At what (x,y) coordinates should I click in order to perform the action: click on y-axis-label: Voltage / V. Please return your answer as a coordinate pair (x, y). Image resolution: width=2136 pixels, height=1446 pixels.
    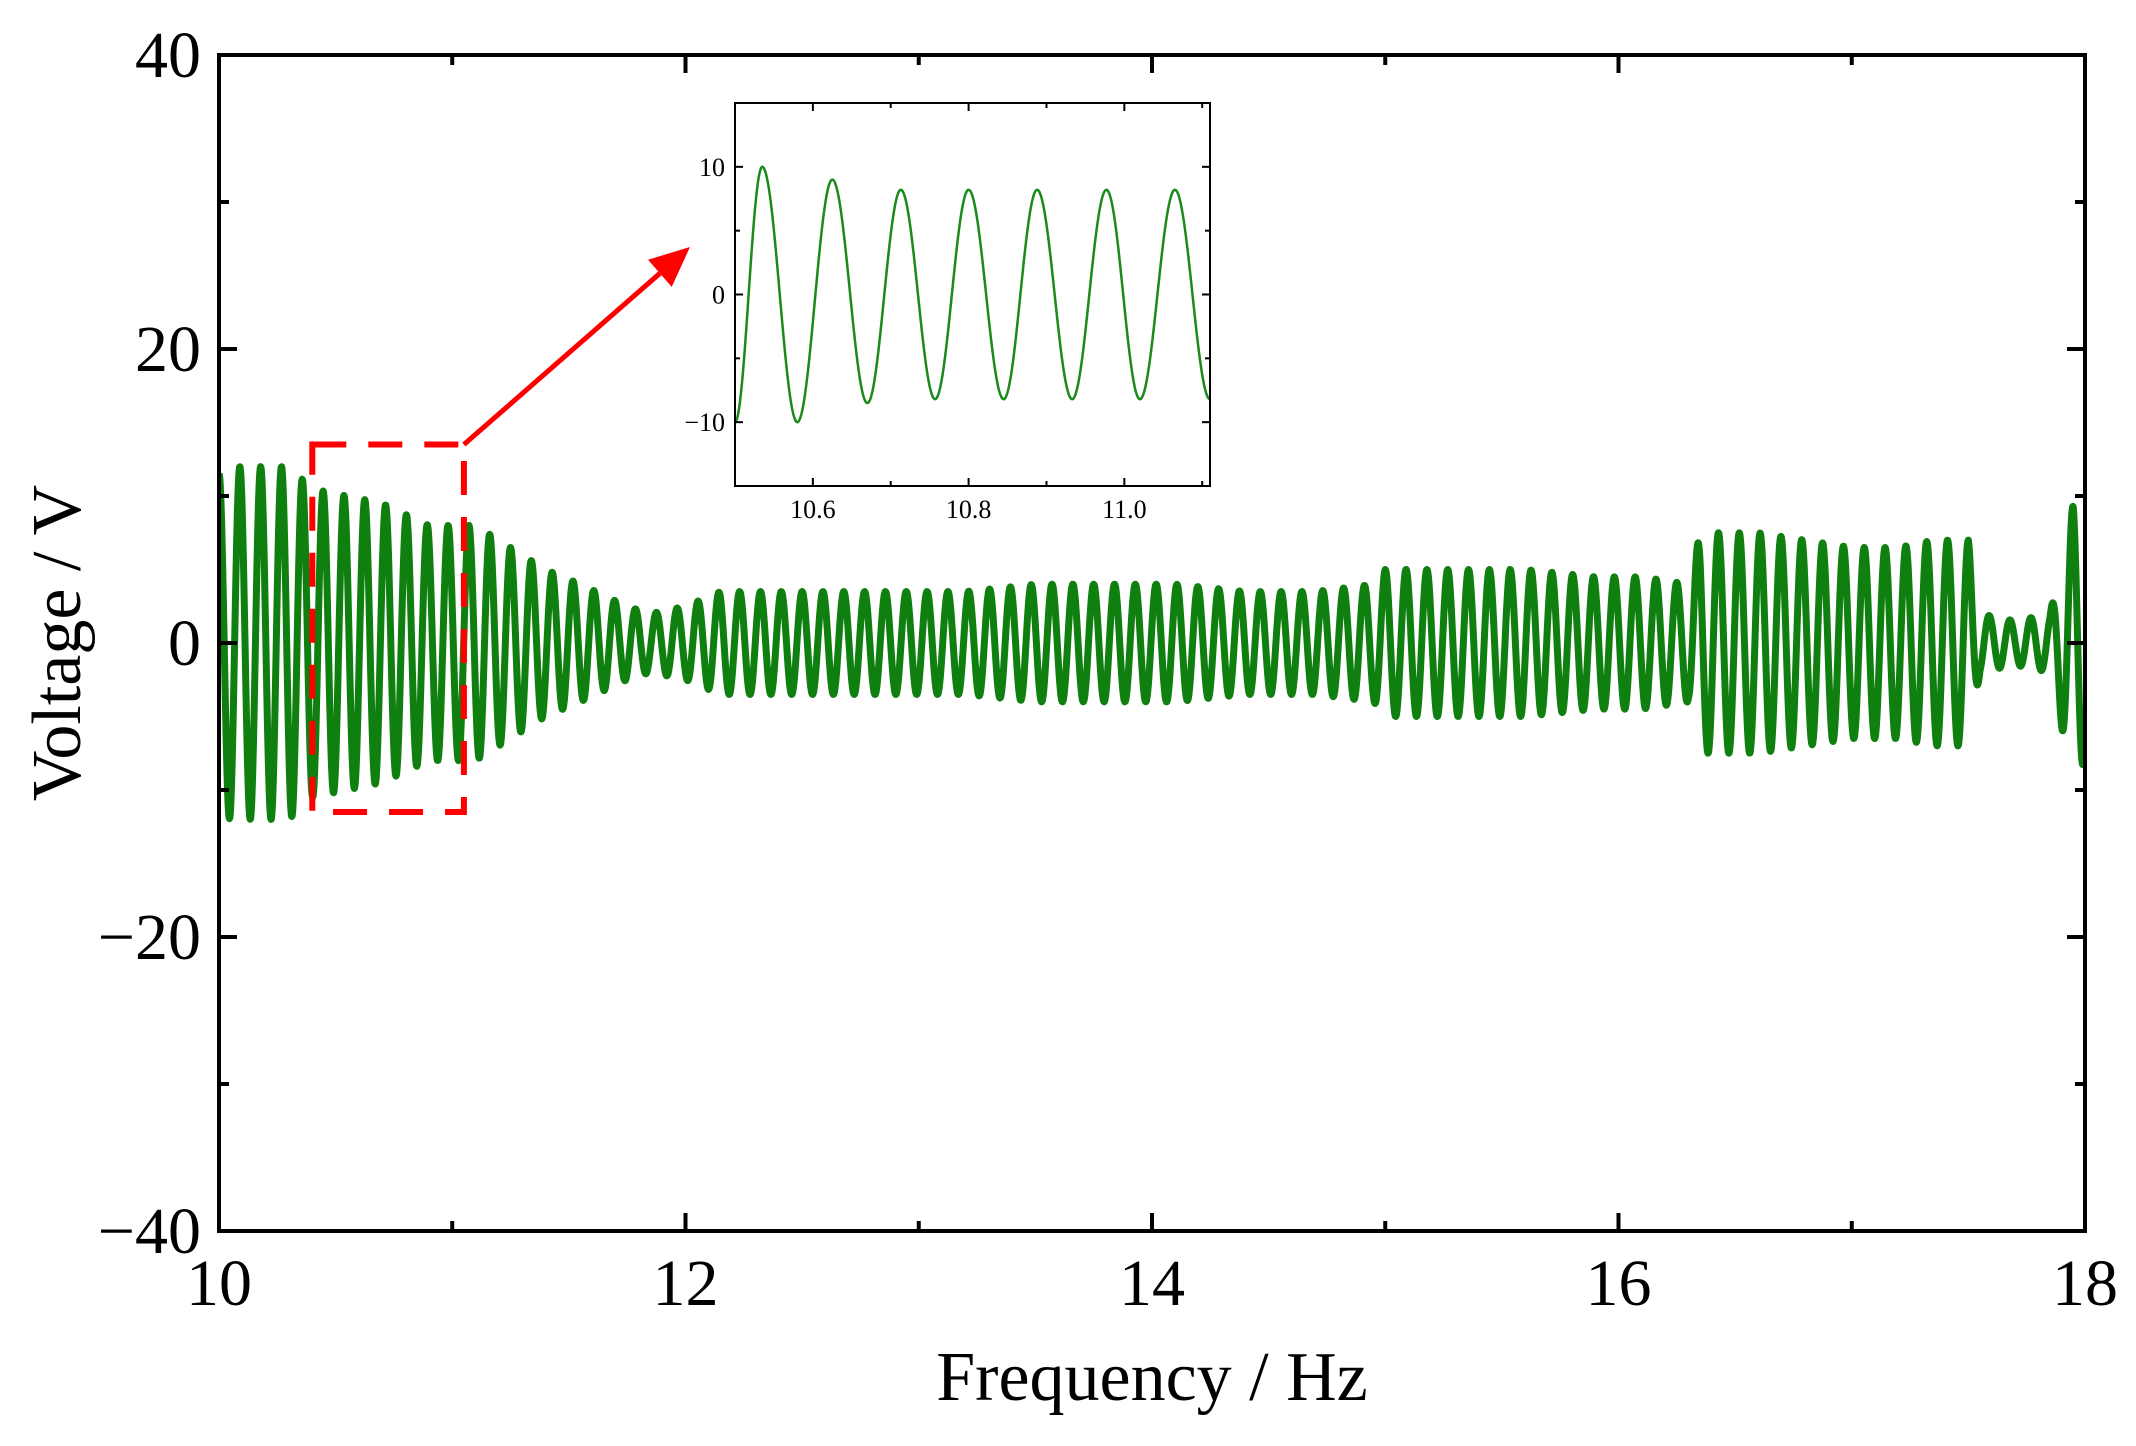
    Looking at the image, I should click on (57, 643).